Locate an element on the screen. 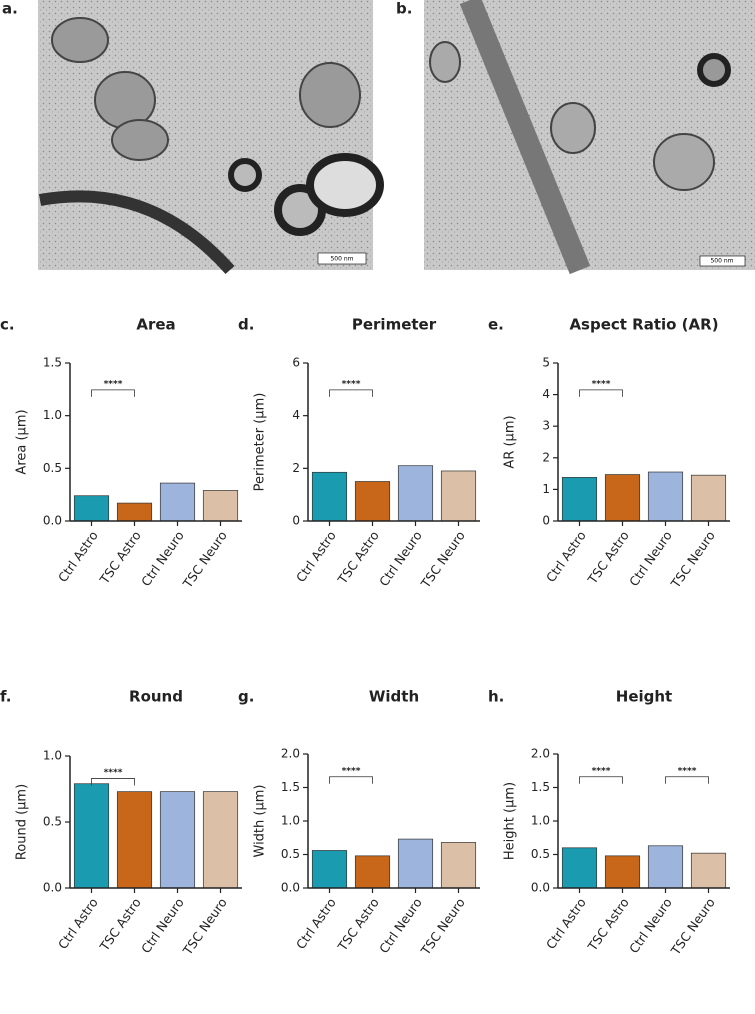  y-axis-label: Width (µm) is located at coordinates (260, 821).